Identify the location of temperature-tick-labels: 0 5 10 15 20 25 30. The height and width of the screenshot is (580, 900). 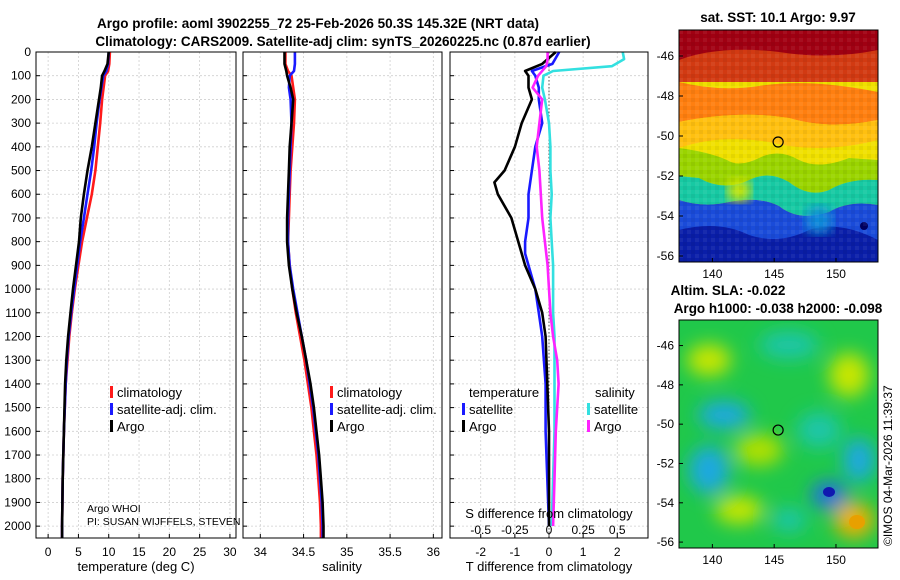
(141, 552).